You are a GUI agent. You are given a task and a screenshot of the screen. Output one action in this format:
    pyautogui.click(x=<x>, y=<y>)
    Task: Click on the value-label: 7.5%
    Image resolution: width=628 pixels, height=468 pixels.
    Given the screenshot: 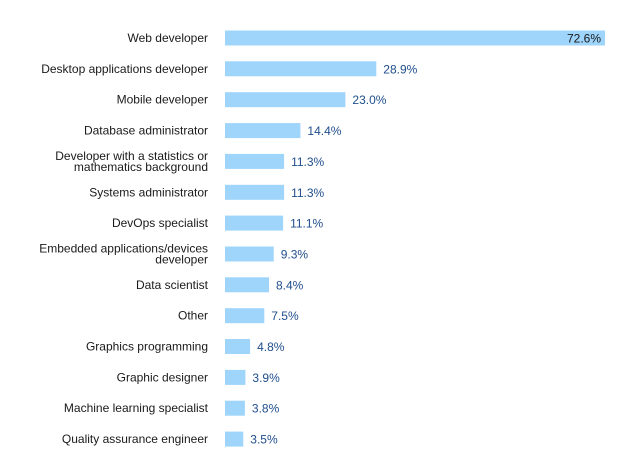 What is the action you would take?
    pyautogui.click(x=285, y=316)
    